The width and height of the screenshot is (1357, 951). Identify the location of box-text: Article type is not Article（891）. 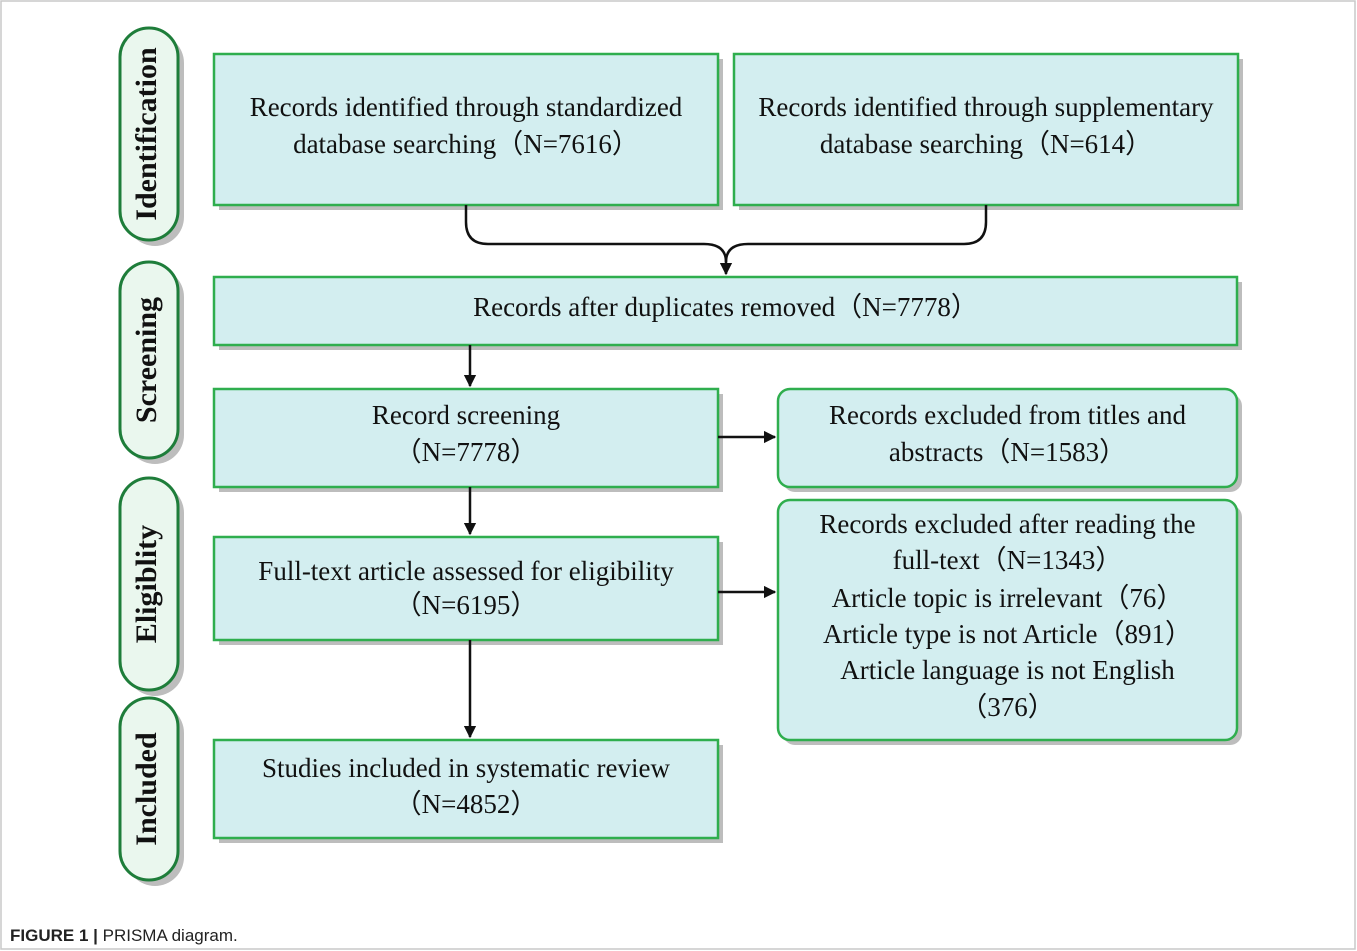
(1007, 634).